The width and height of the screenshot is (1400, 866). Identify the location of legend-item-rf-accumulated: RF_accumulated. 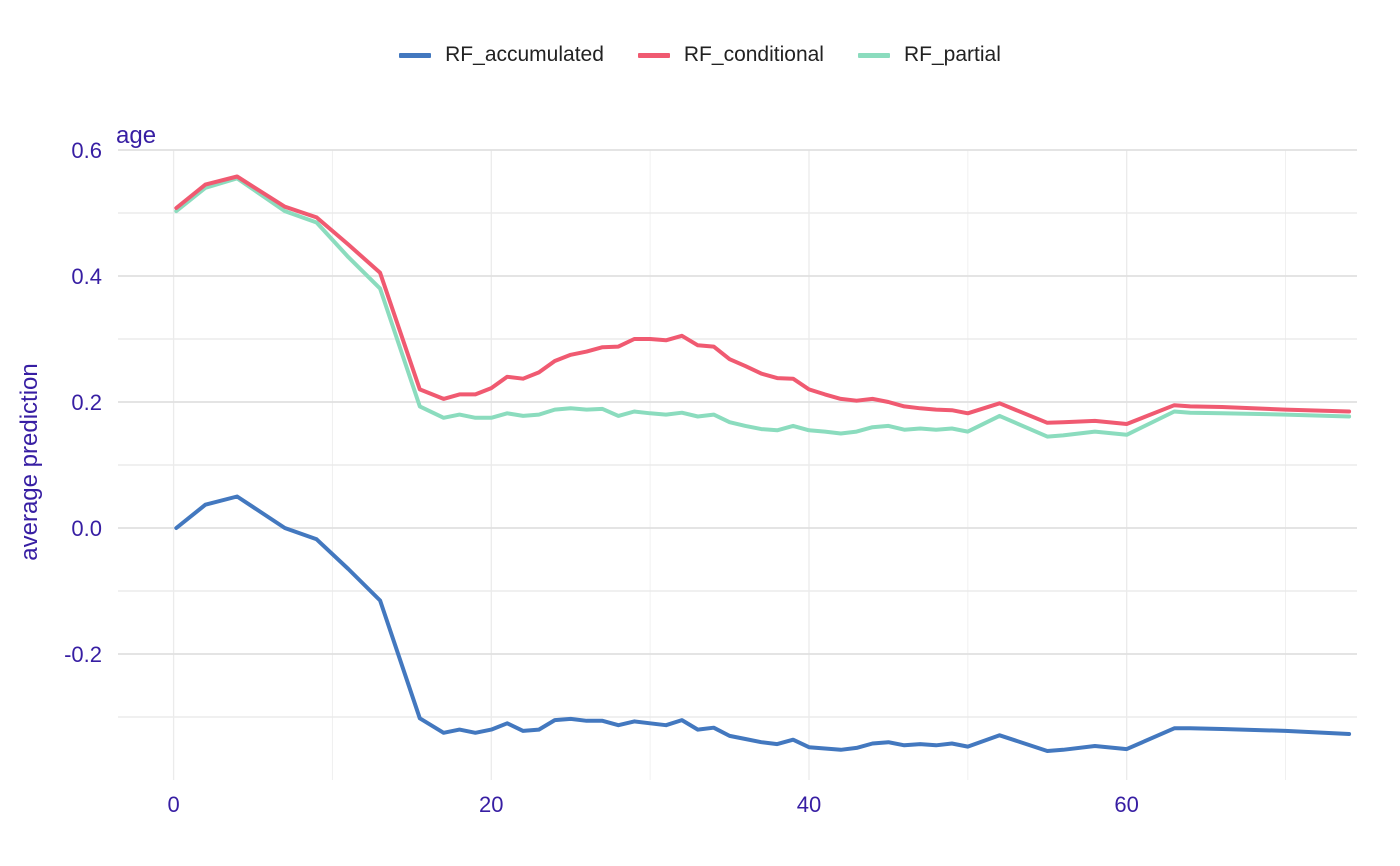
(501, 55).